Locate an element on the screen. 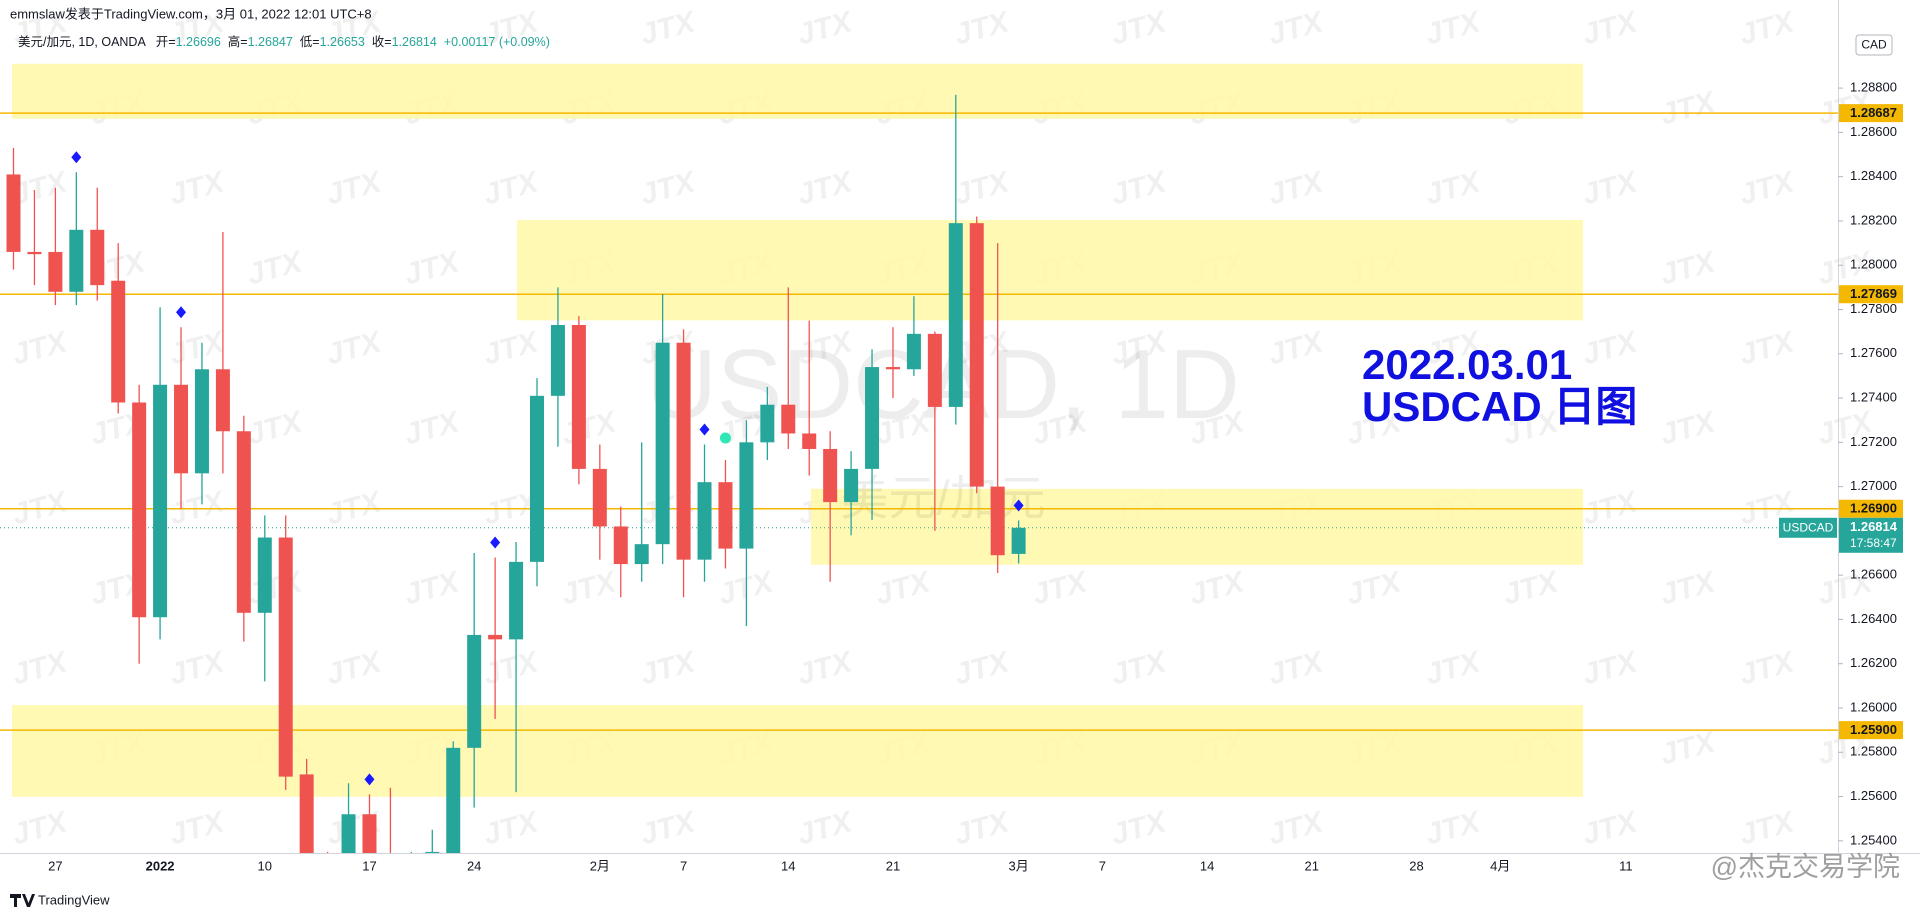 This screenshot has width=1920, height=921. x-tick-label: 17 is located at coordinates (369, 865).